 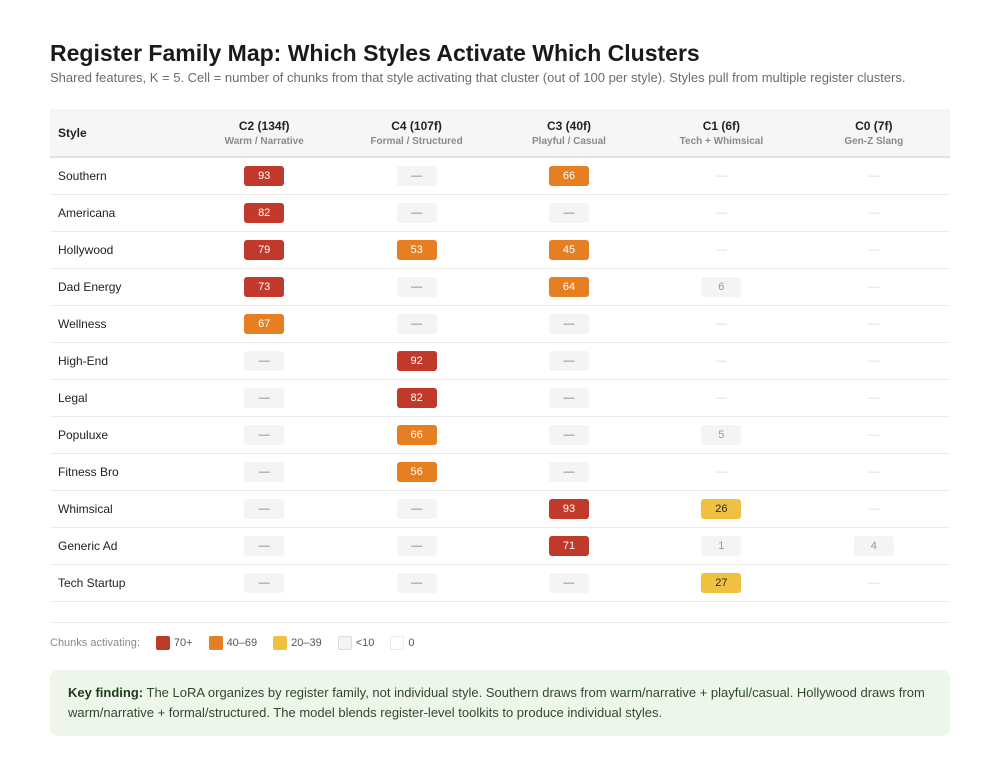 What do you see at coordinates (119, 176) in the screenshot?
I see `style-name: Southern` at bounding box center [119, 176].